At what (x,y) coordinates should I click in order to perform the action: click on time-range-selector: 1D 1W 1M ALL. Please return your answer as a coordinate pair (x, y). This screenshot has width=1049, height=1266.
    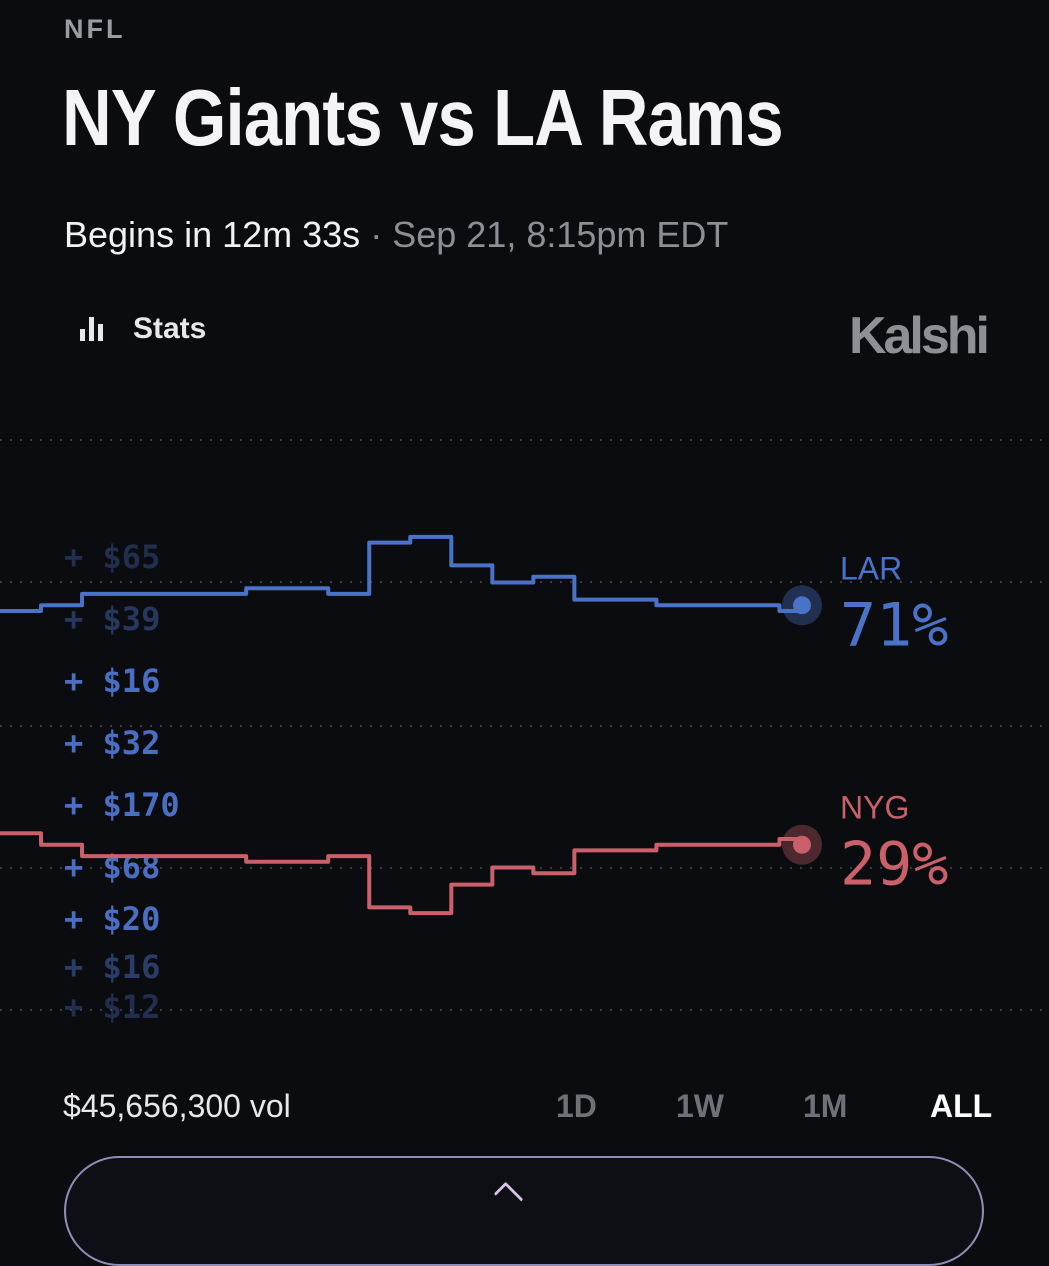
    Looking at the image, I should click on (760, 1108).